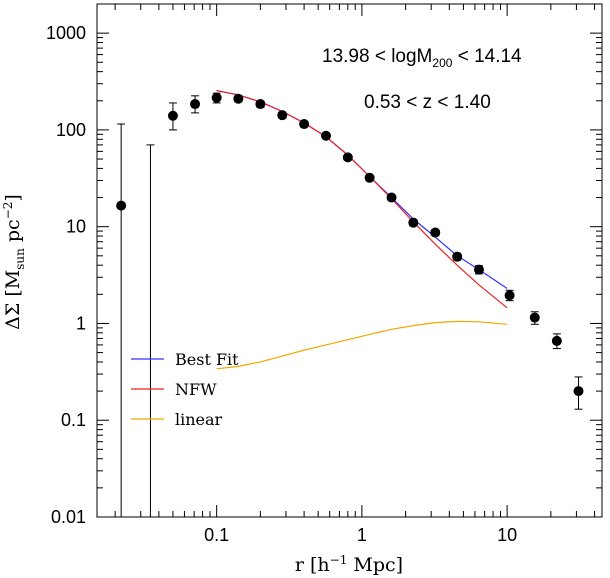 The image size is (610, 578). I want to click on y-tick-label: 1, so click(81, 323).